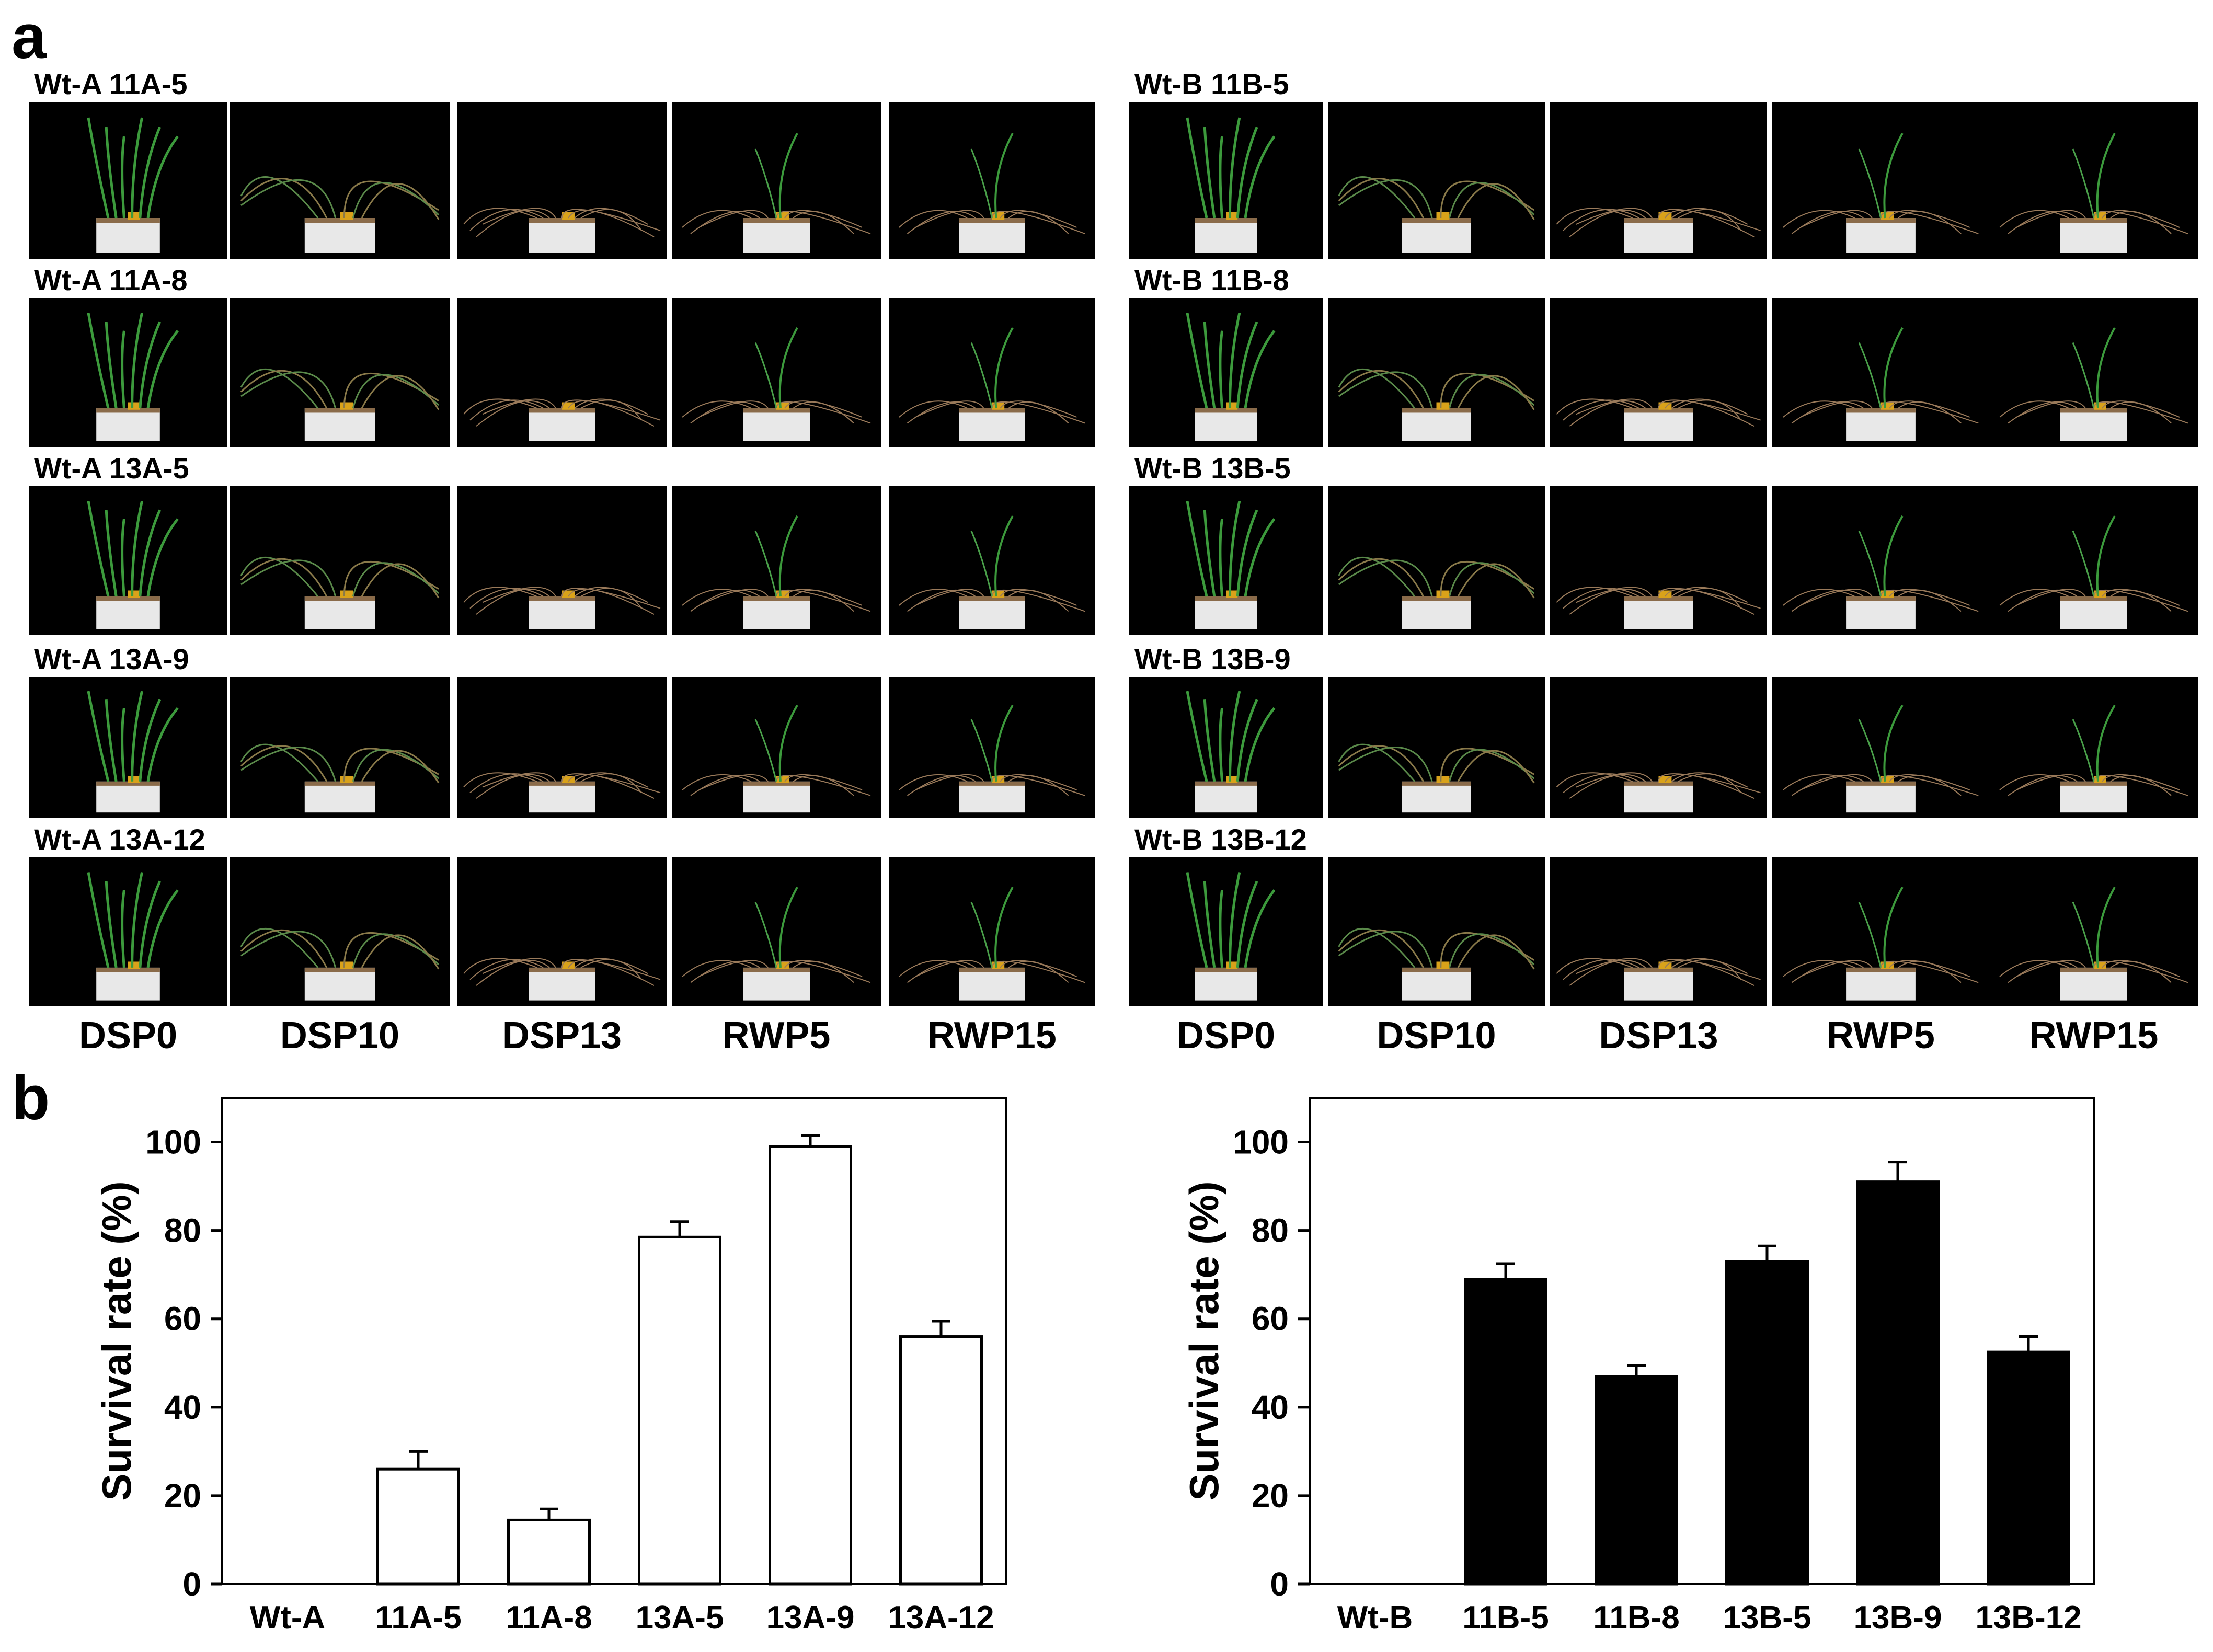  I want to click on chart-b-x-tick-label: Wt-B, so click(1375, 1618).